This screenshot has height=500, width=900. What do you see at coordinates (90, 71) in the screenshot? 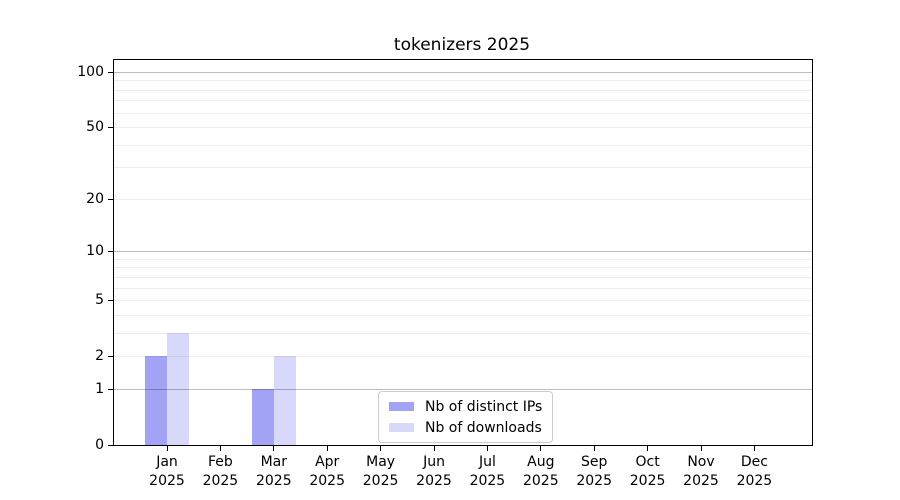
I see `y-tick-label: 100` at bounding box center [90, 71].